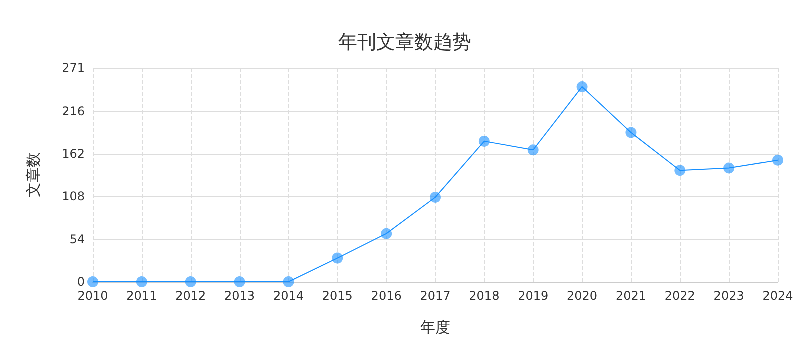 The width and height of the screenshot is (810, 360). I want to click on x-tick-label: 2018, so click(484, 296).